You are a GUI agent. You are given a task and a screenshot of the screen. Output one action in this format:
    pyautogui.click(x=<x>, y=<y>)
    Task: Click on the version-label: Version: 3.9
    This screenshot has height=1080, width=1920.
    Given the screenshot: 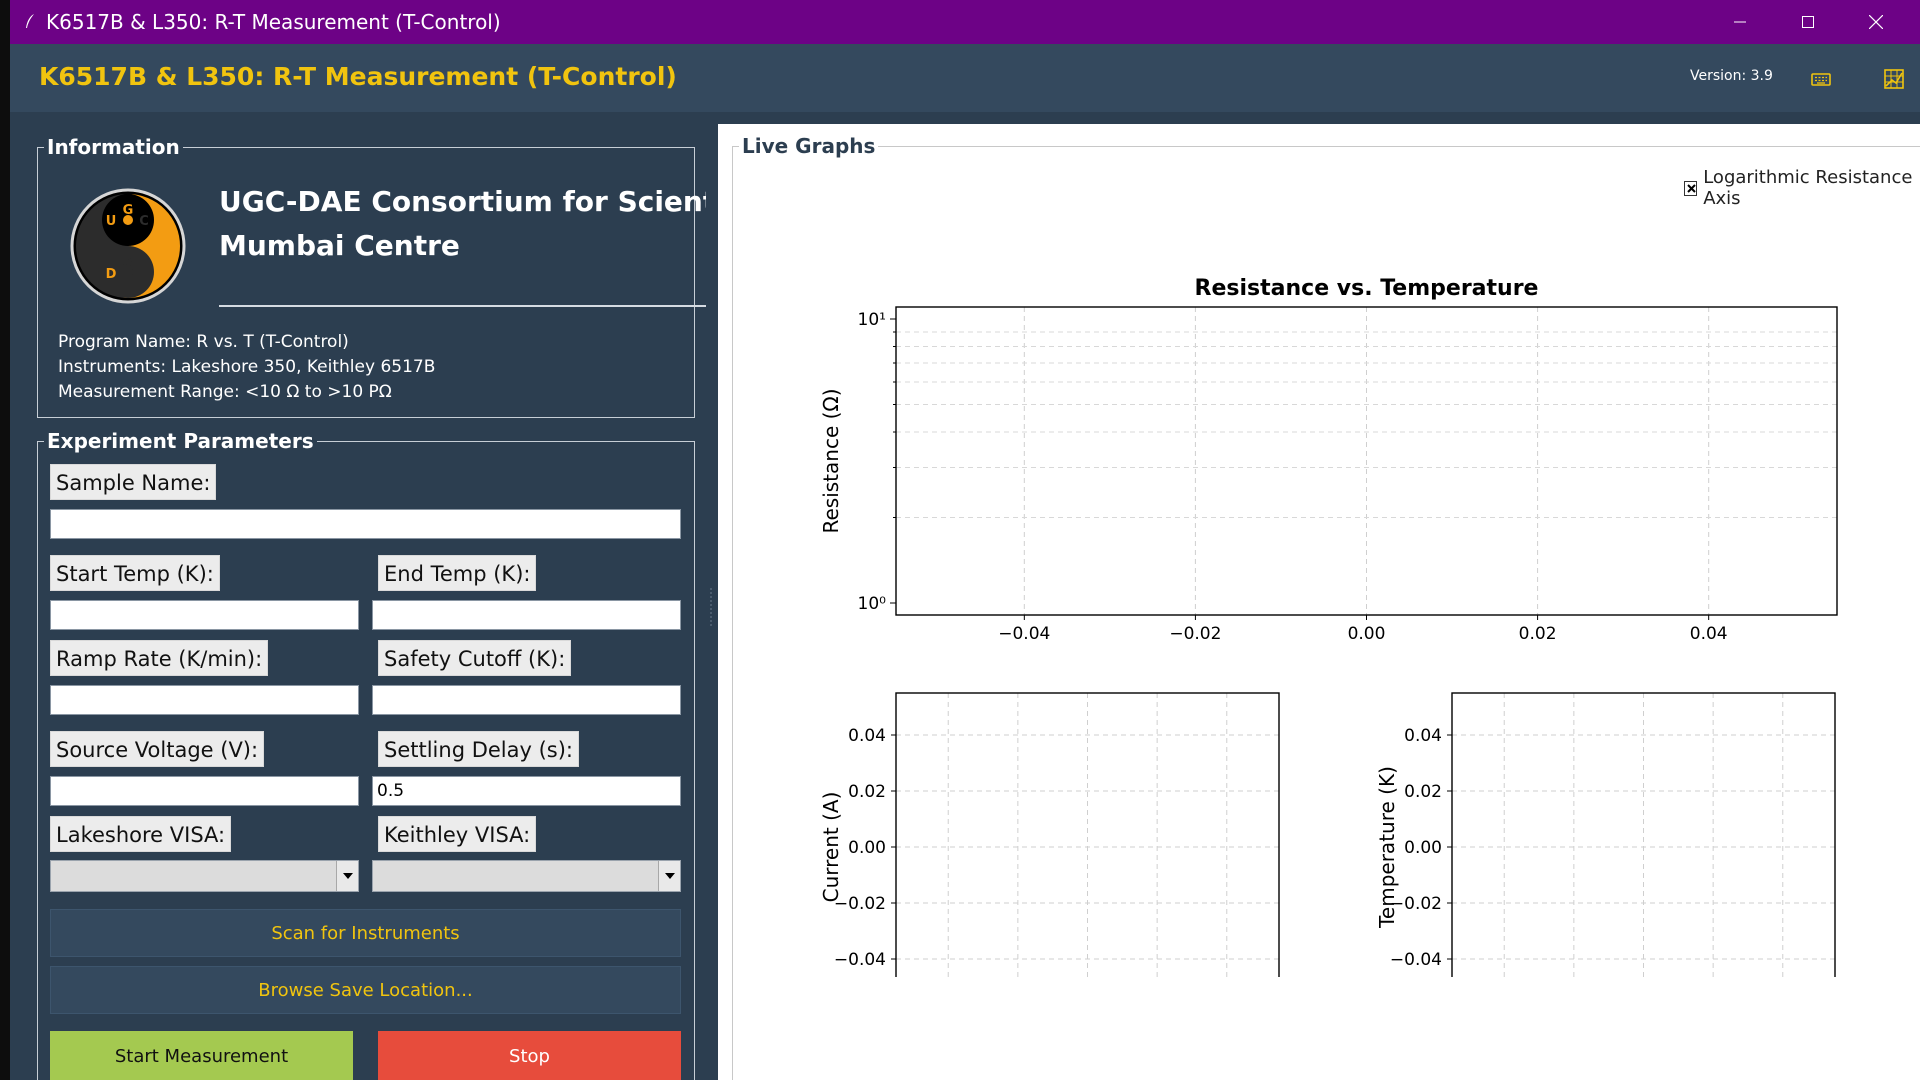 What is the action you would take?
    pyautogui.click(x=1731, y=76)
    